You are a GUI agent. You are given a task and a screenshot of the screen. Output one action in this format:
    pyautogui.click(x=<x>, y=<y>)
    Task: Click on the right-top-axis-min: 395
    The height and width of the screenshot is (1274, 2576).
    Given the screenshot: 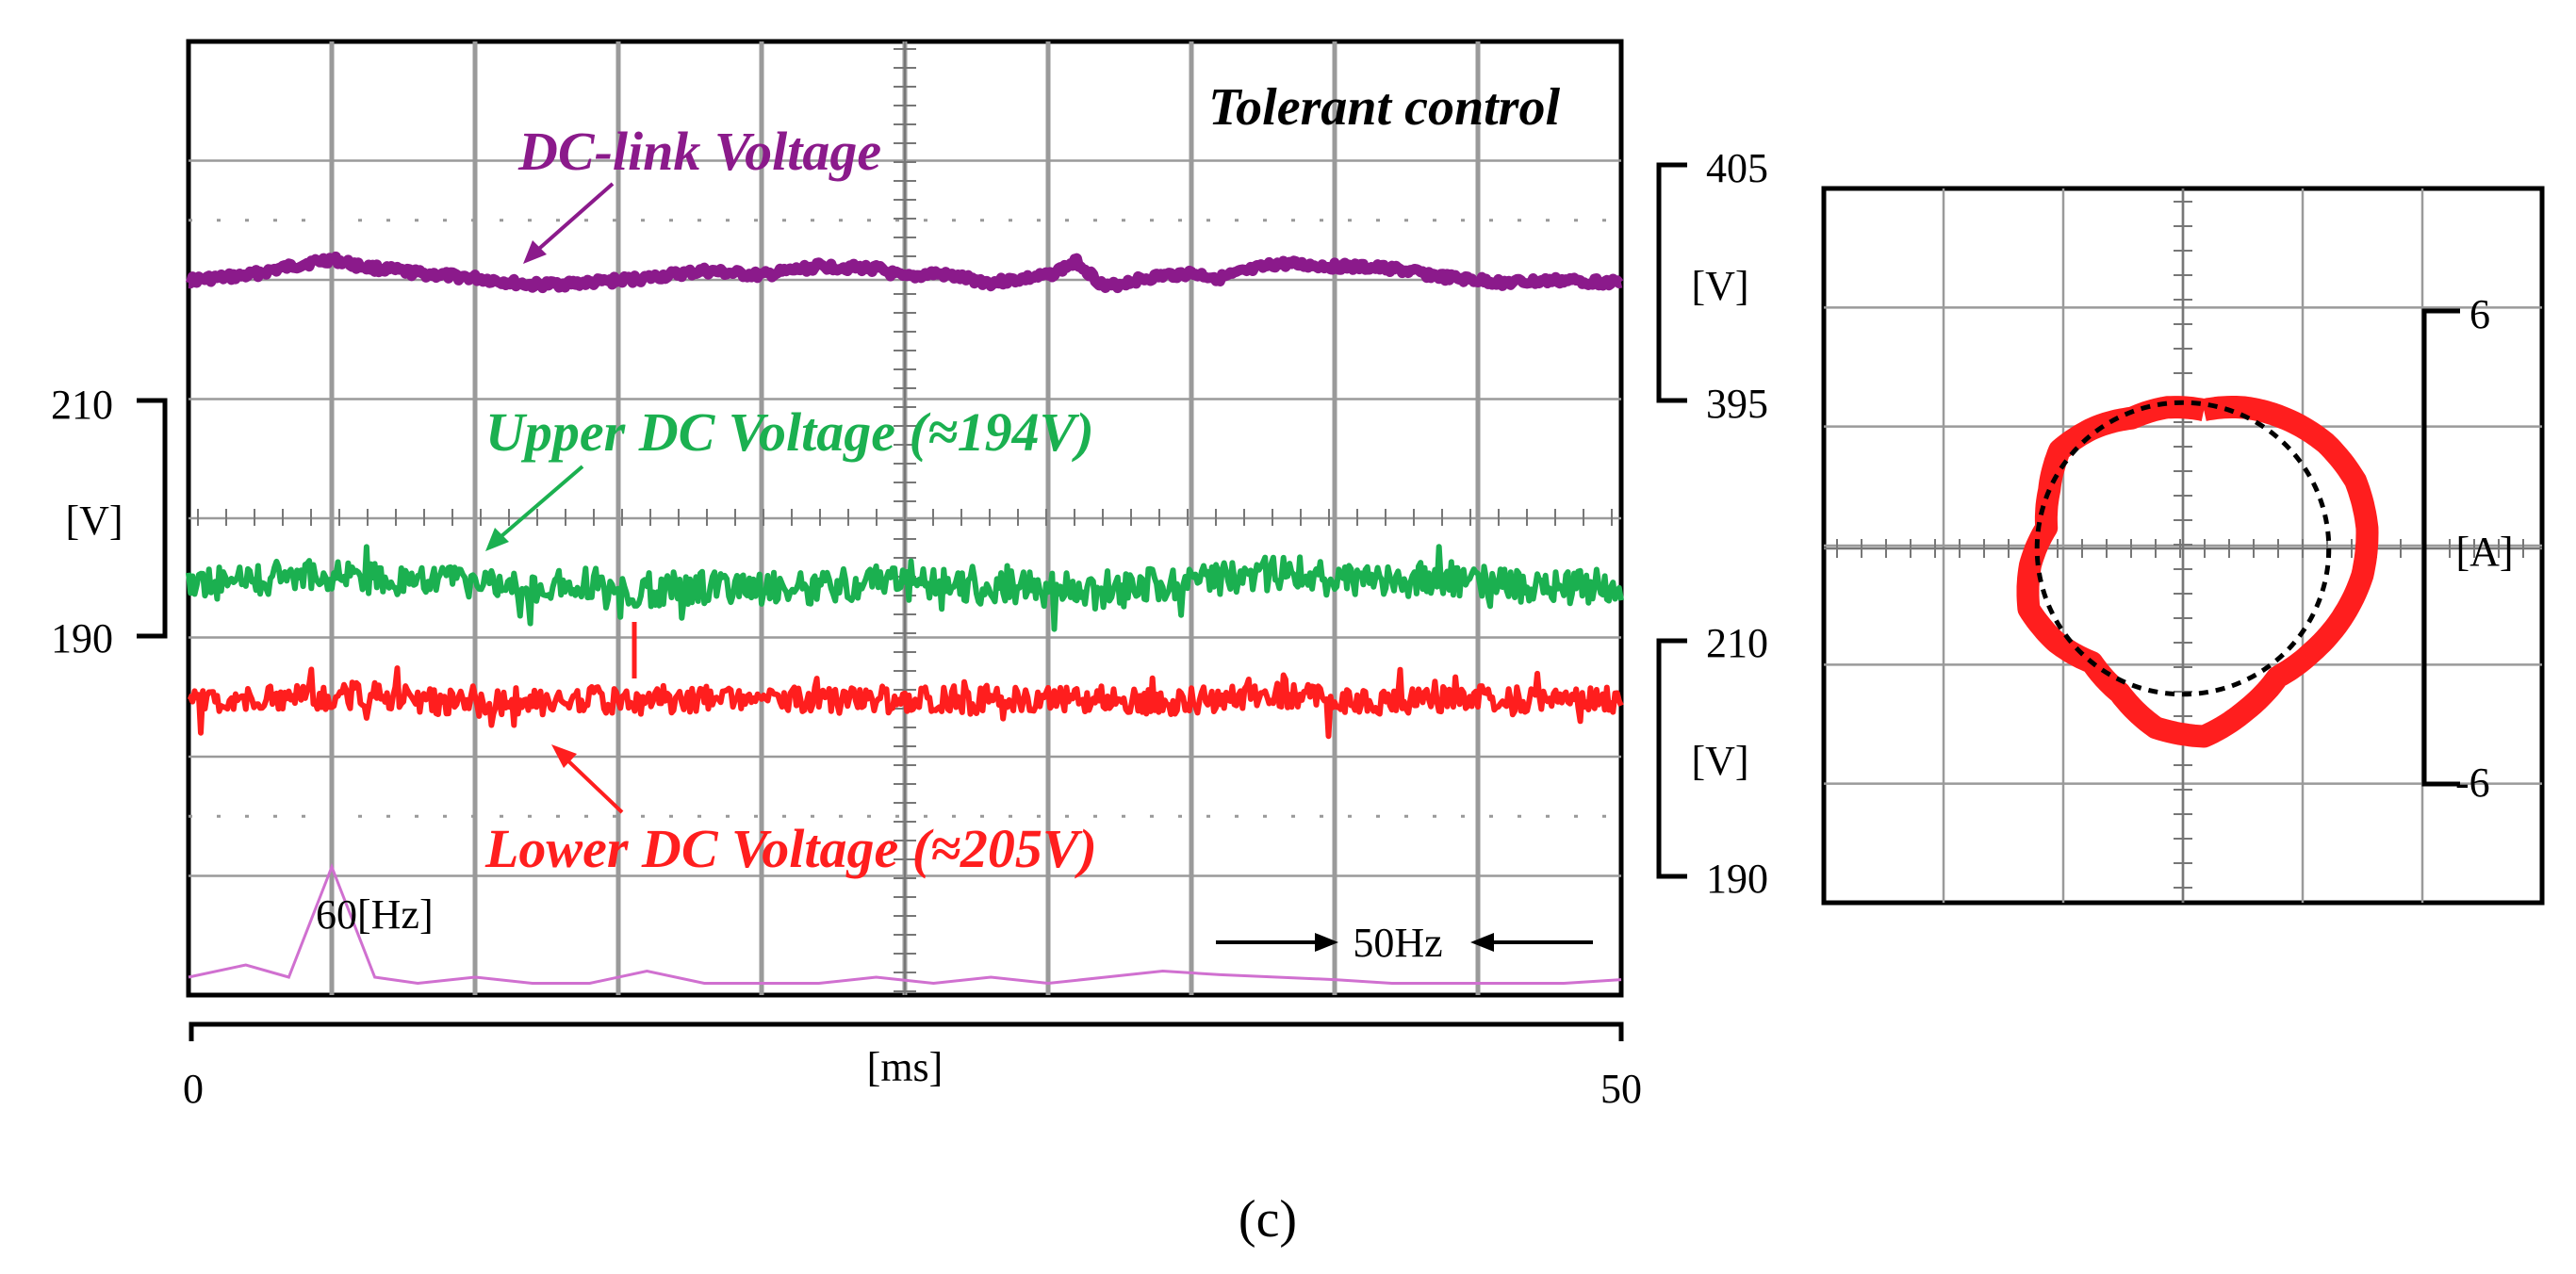 What is the action you would take?
    pyautogui.click(x=1737, y=404)
    